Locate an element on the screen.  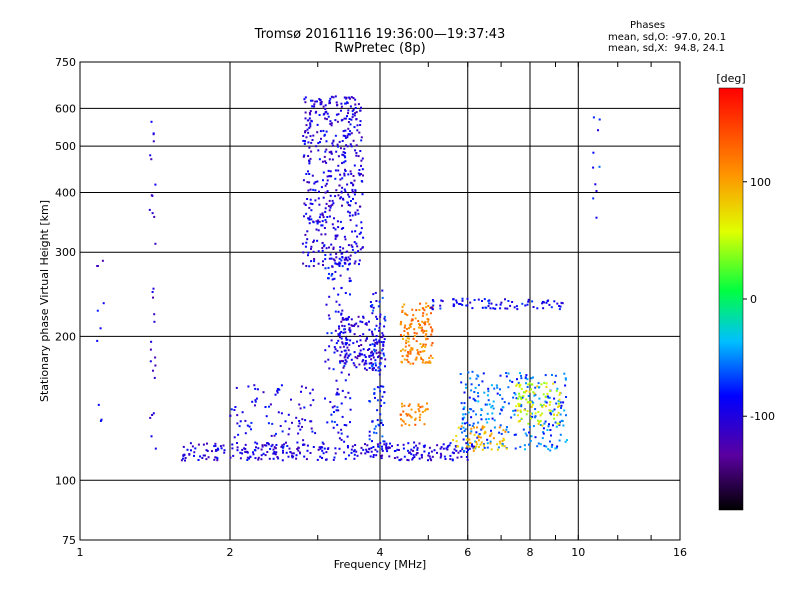
x-tick-label: 2 is located at coordinates (230, 552).